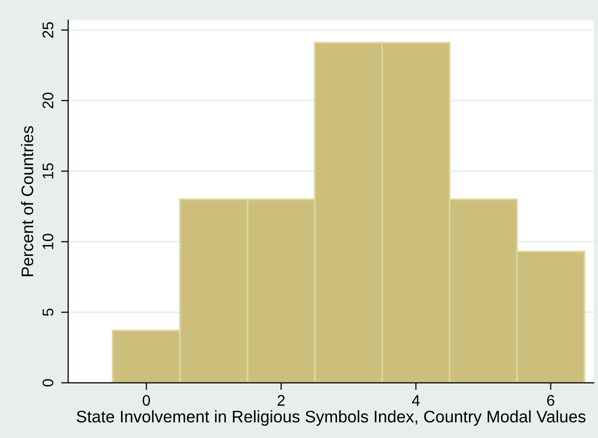  Describe the element at coordinates (48, 100) in the screenshot. I see `y-tick-label: 20` at that location.